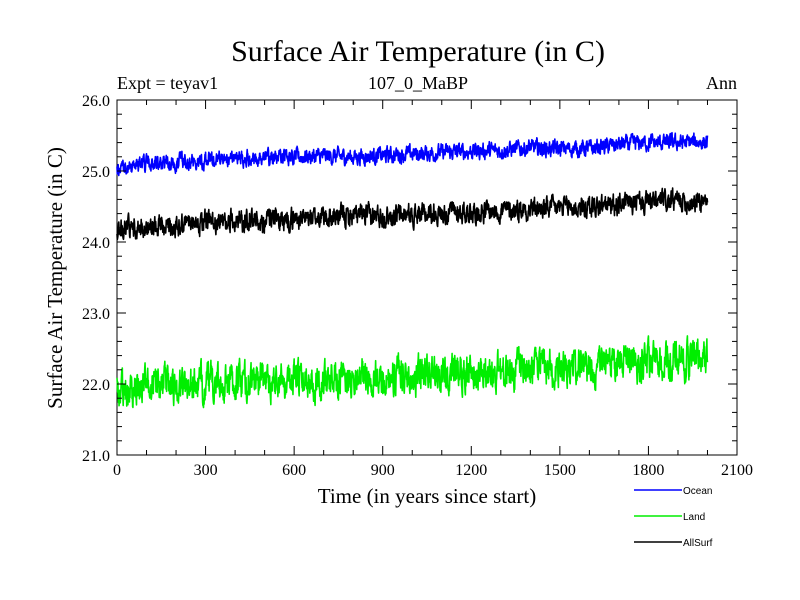  I want to click on experiment-label: Expt = teyav1, so click(167, 83).